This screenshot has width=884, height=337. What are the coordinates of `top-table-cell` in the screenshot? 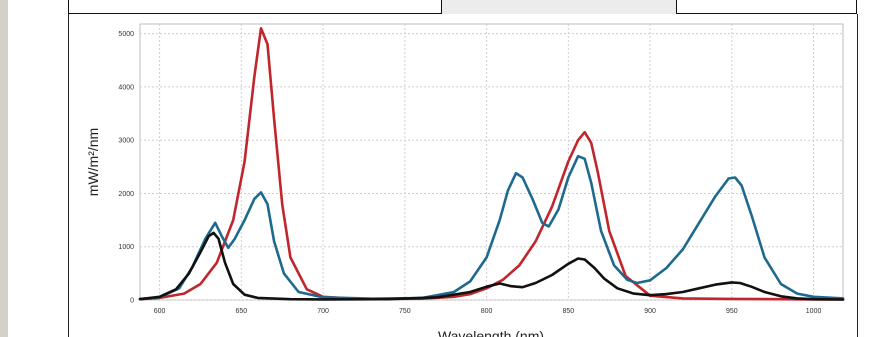 It's located at (559, 7).